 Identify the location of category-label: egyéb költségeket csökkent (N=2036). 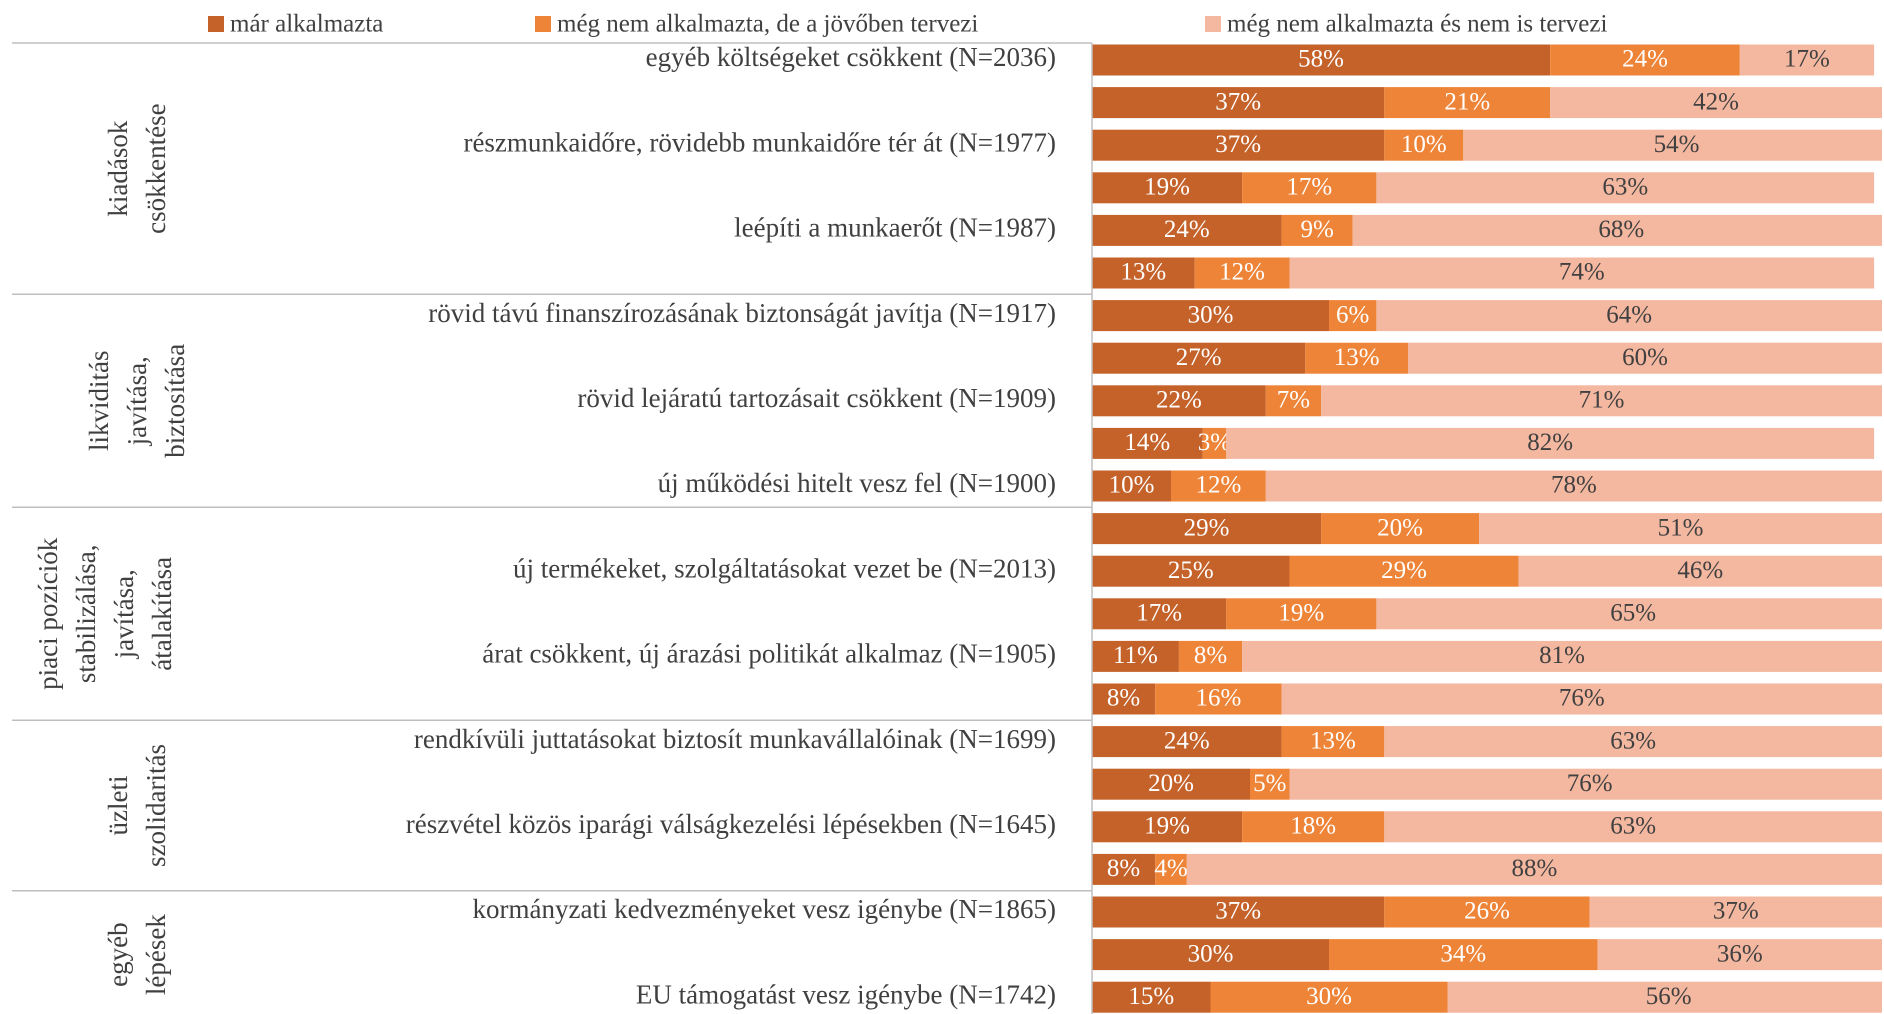
(851, 57).